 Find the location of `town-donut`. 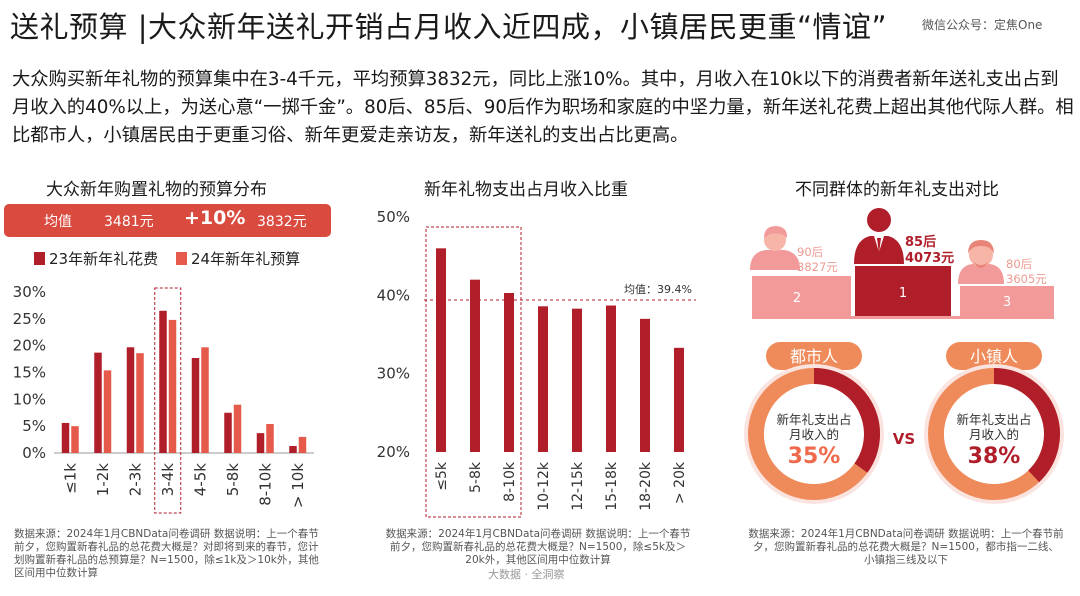

town-donut is located at coordinates (994, 434).